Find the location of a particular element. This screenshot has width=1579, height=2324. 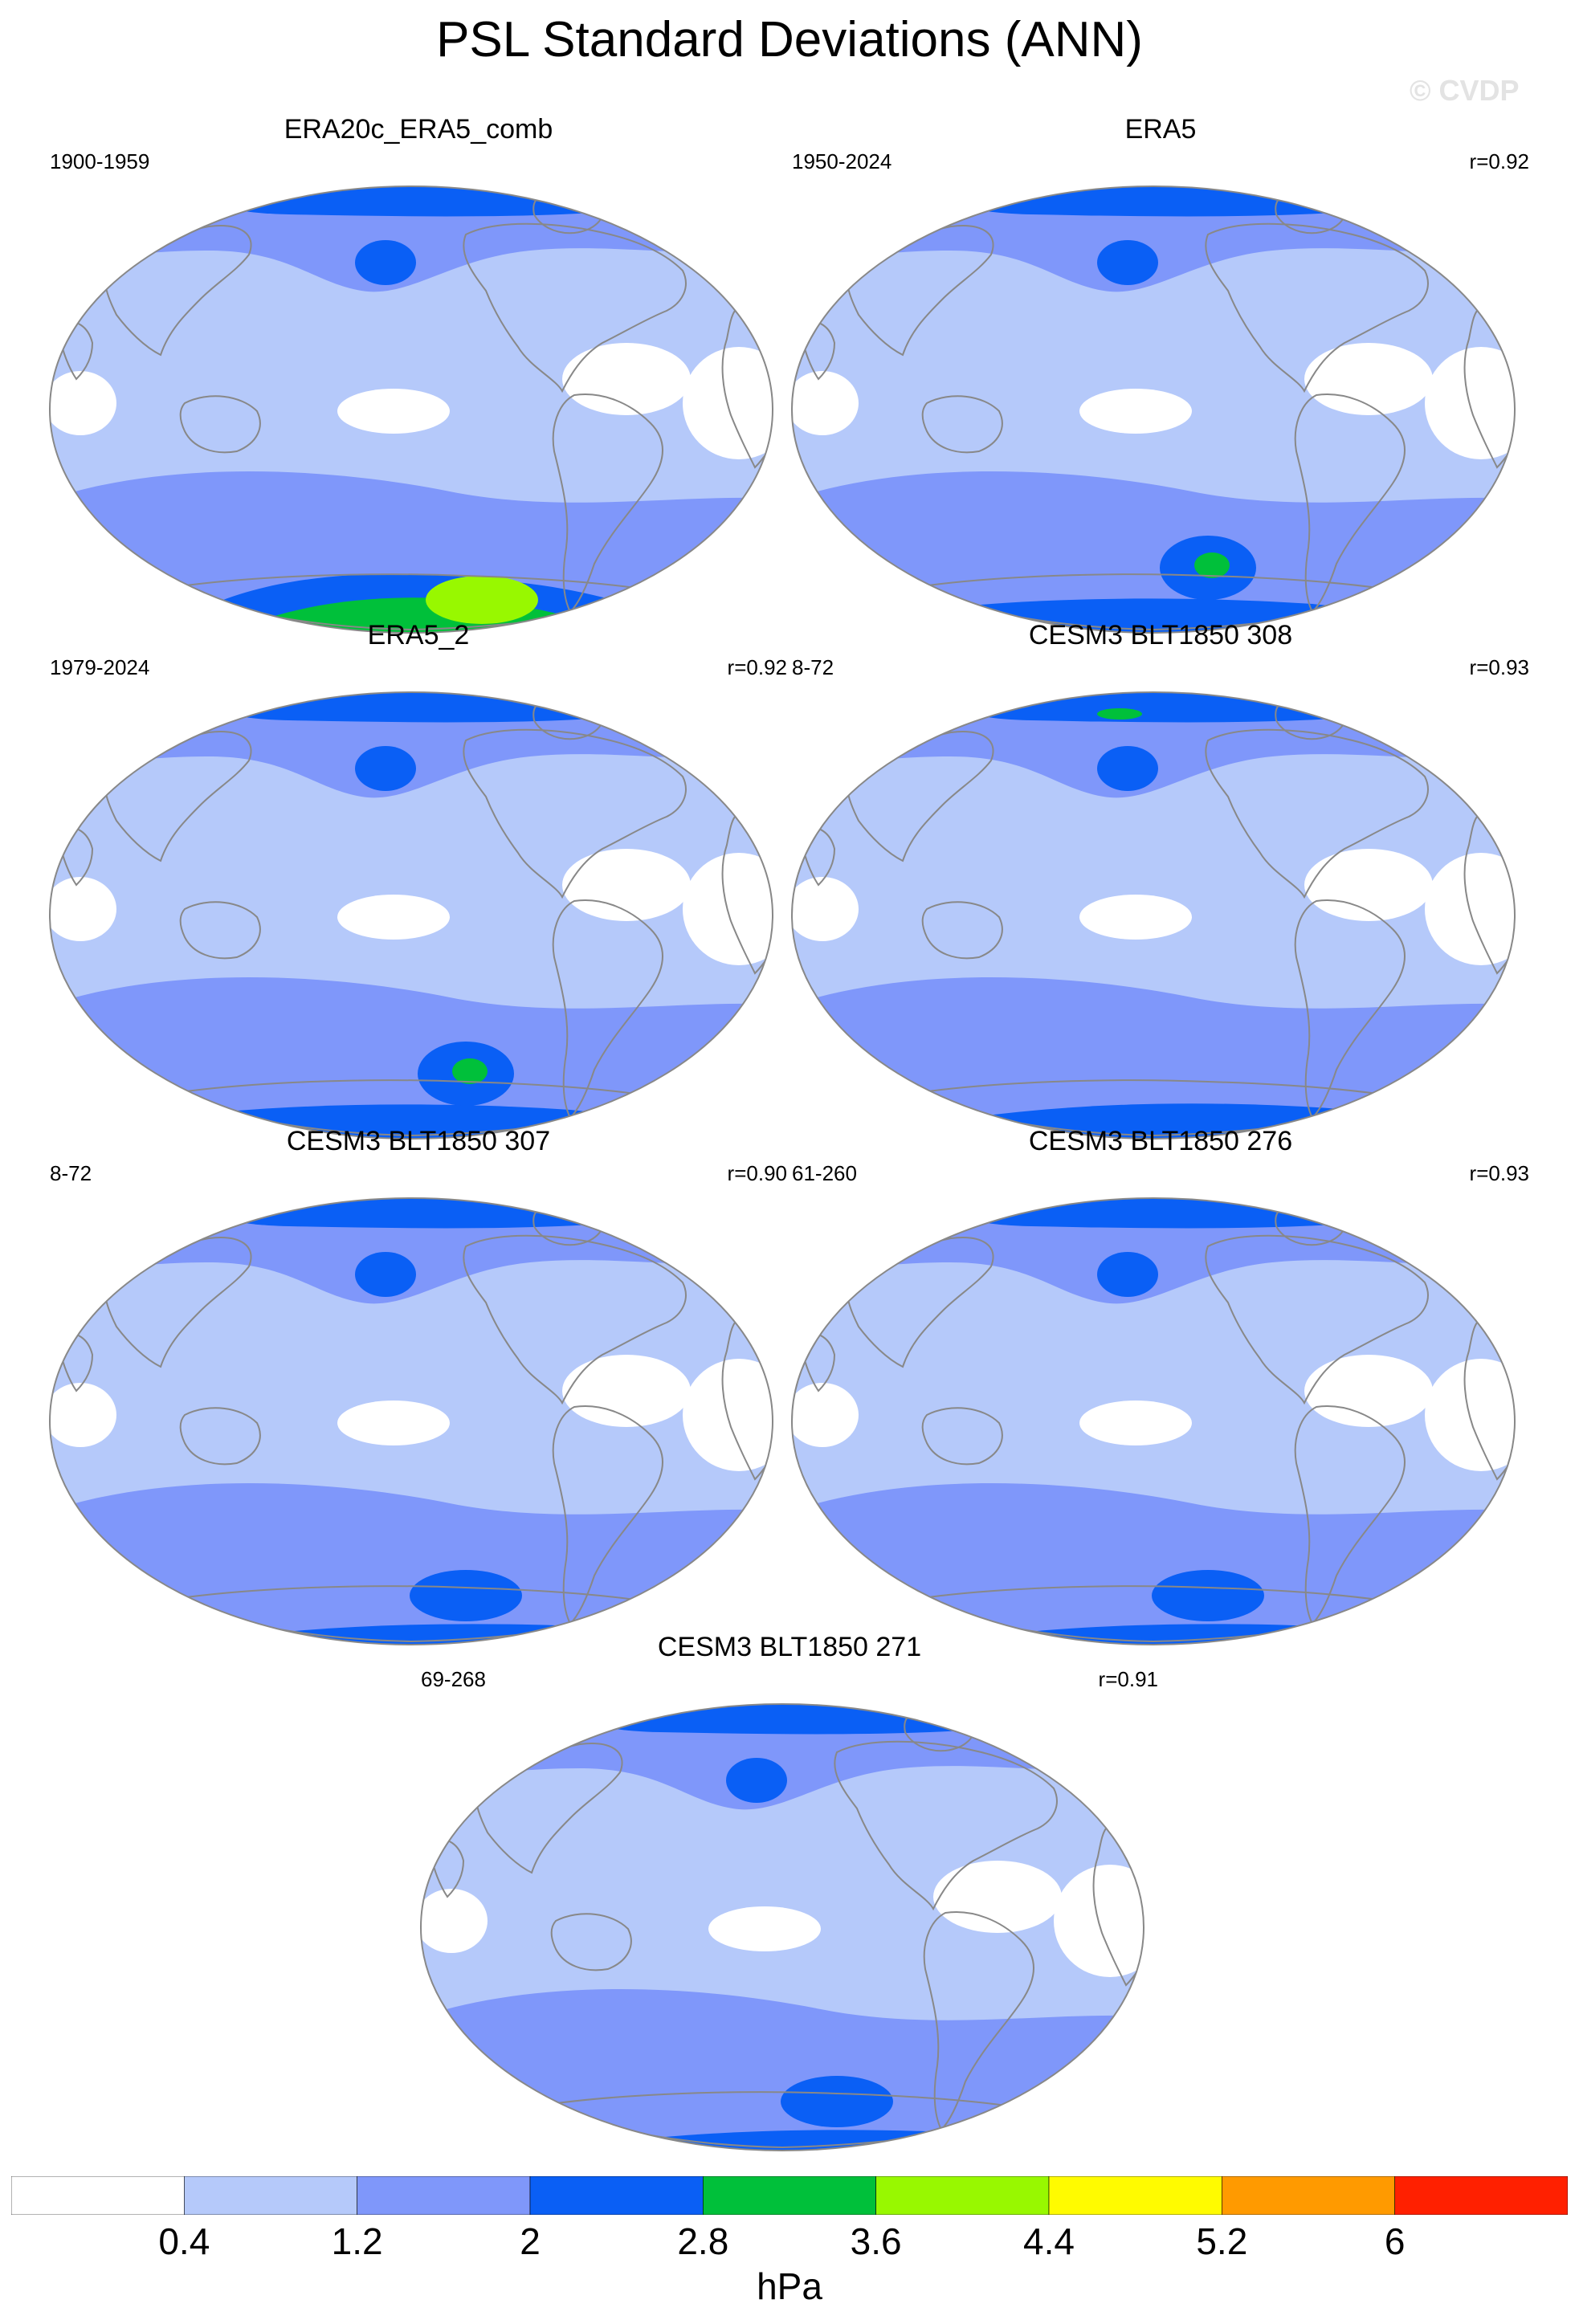

panel-title: CESM3 BLT1850 308 is located at coordinates (1160, 635).